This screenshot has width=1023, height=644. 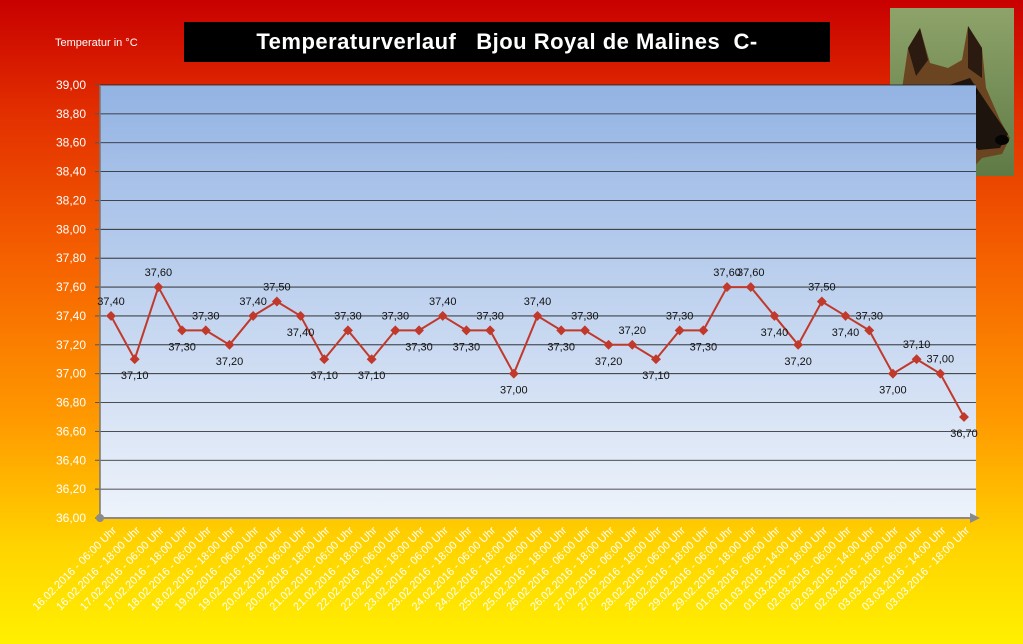 I want to click on y-tick-label: 37,40, so click(x=71, y=316).